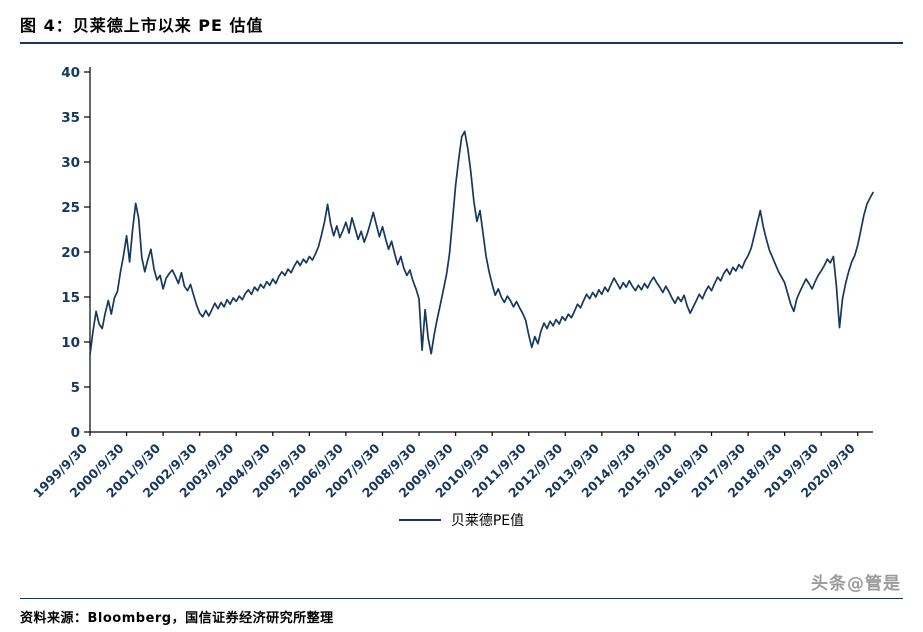  What do you see at coordinates (70, 343) in the screenshot?
I see `y-tick-label: 10` at bounding box center [70, 343].